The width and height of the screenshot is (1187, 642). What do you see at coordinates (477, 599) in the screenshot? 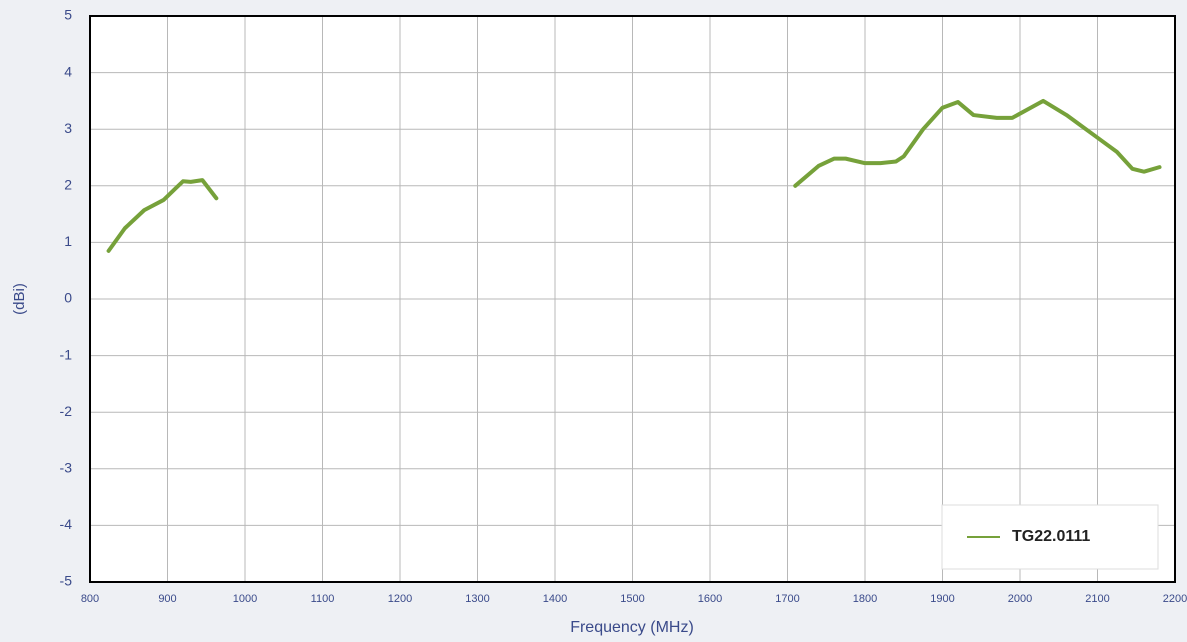
I see `x-tick-label: 1300` at bounding box center [477, 599].